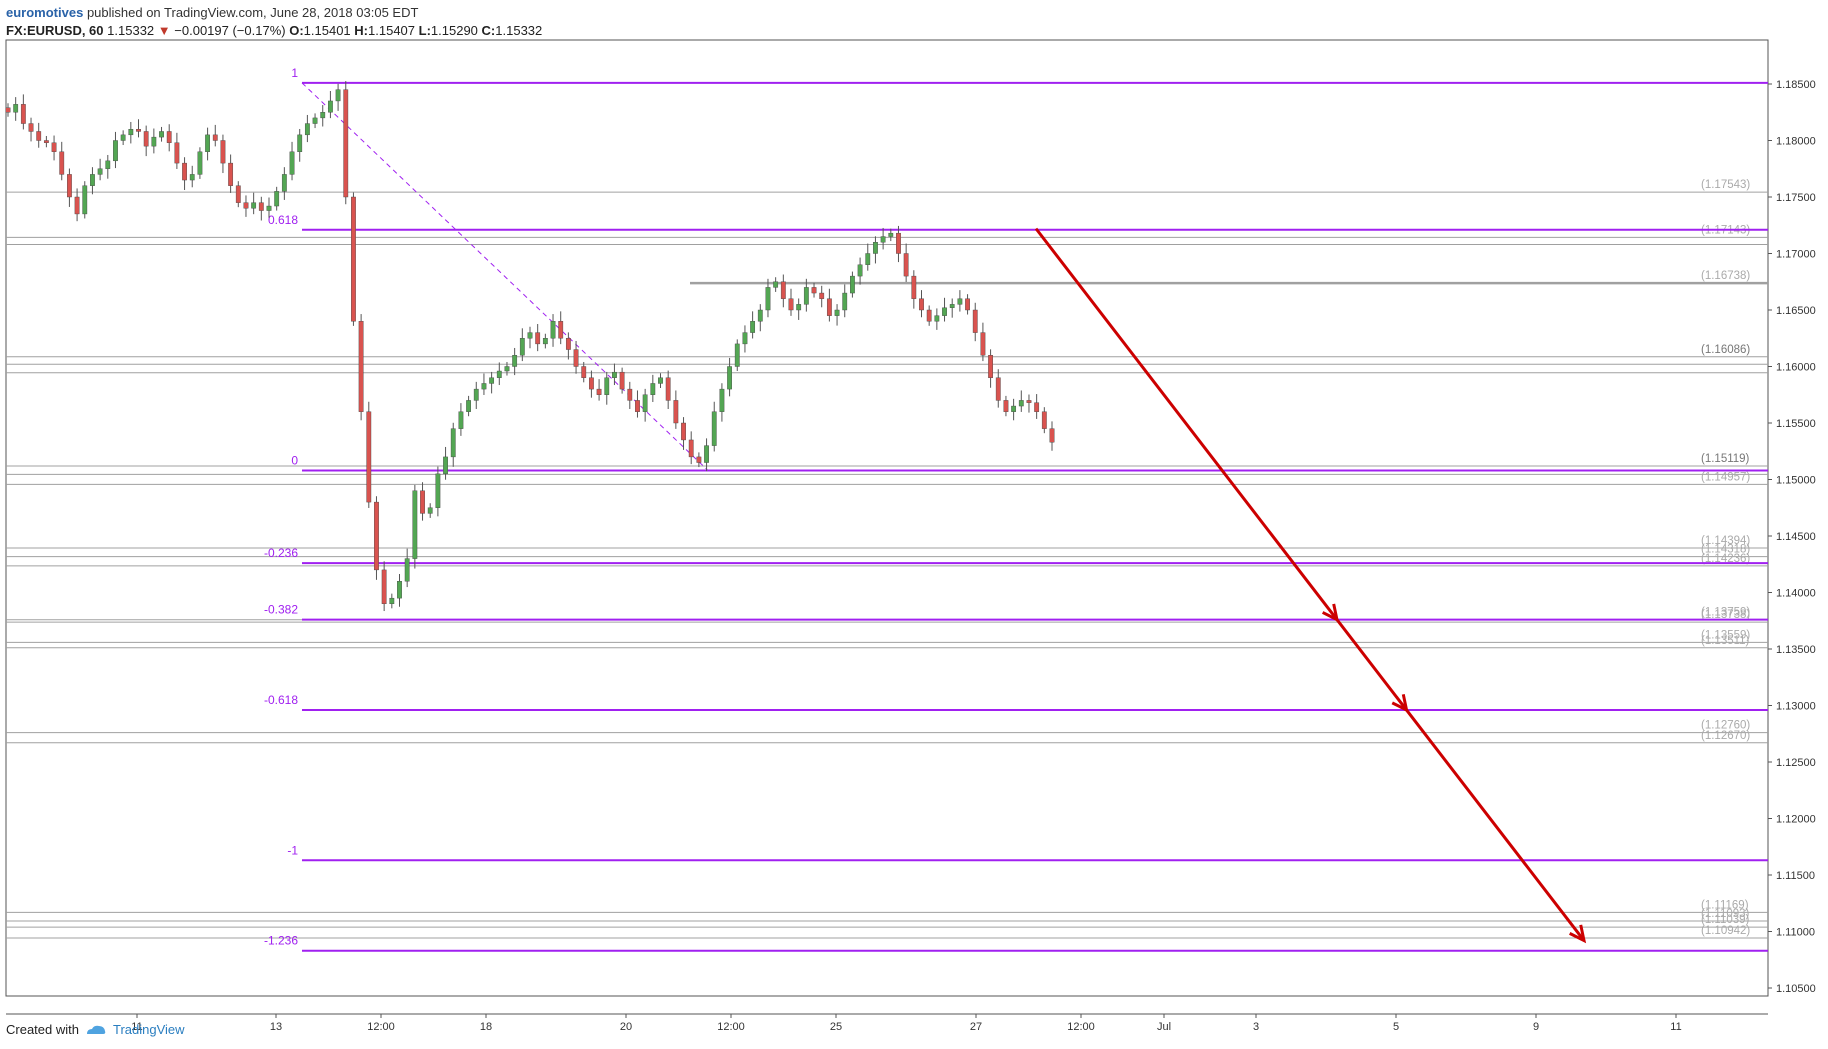 This screenshot has width=1828, height=1049. What do you see at coordinates (131, 30) in the screenshot?
I see `last-price: 1.15332` at bounding box center [131, 30].